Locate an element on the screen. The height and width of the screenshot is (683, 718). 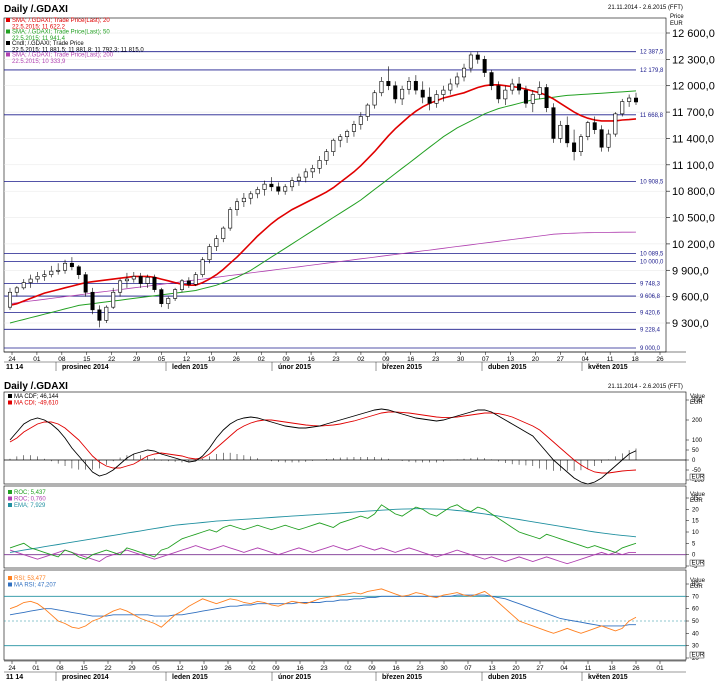
roc1-line is located at coordinates (323, 532).